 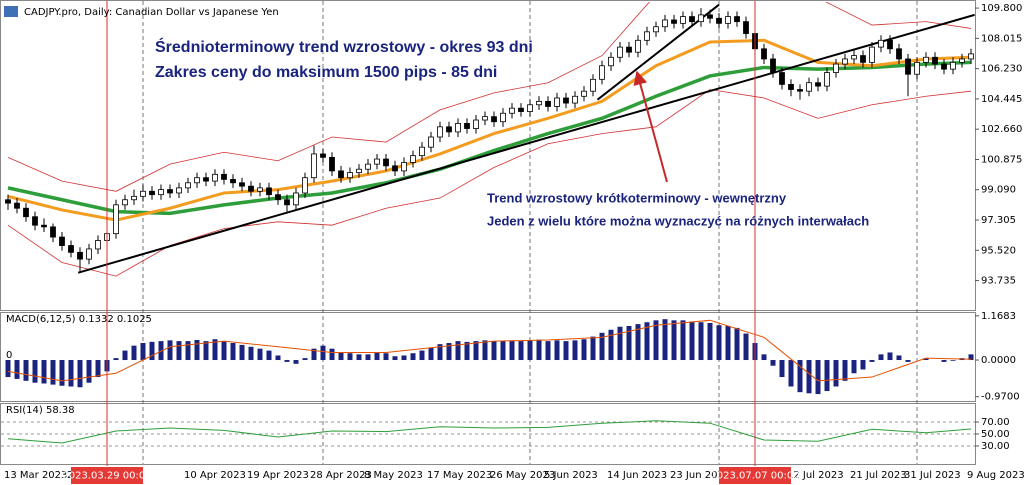 I want to click on x-tick-label: 5 Jun 2023, so click(x=571, y=475).